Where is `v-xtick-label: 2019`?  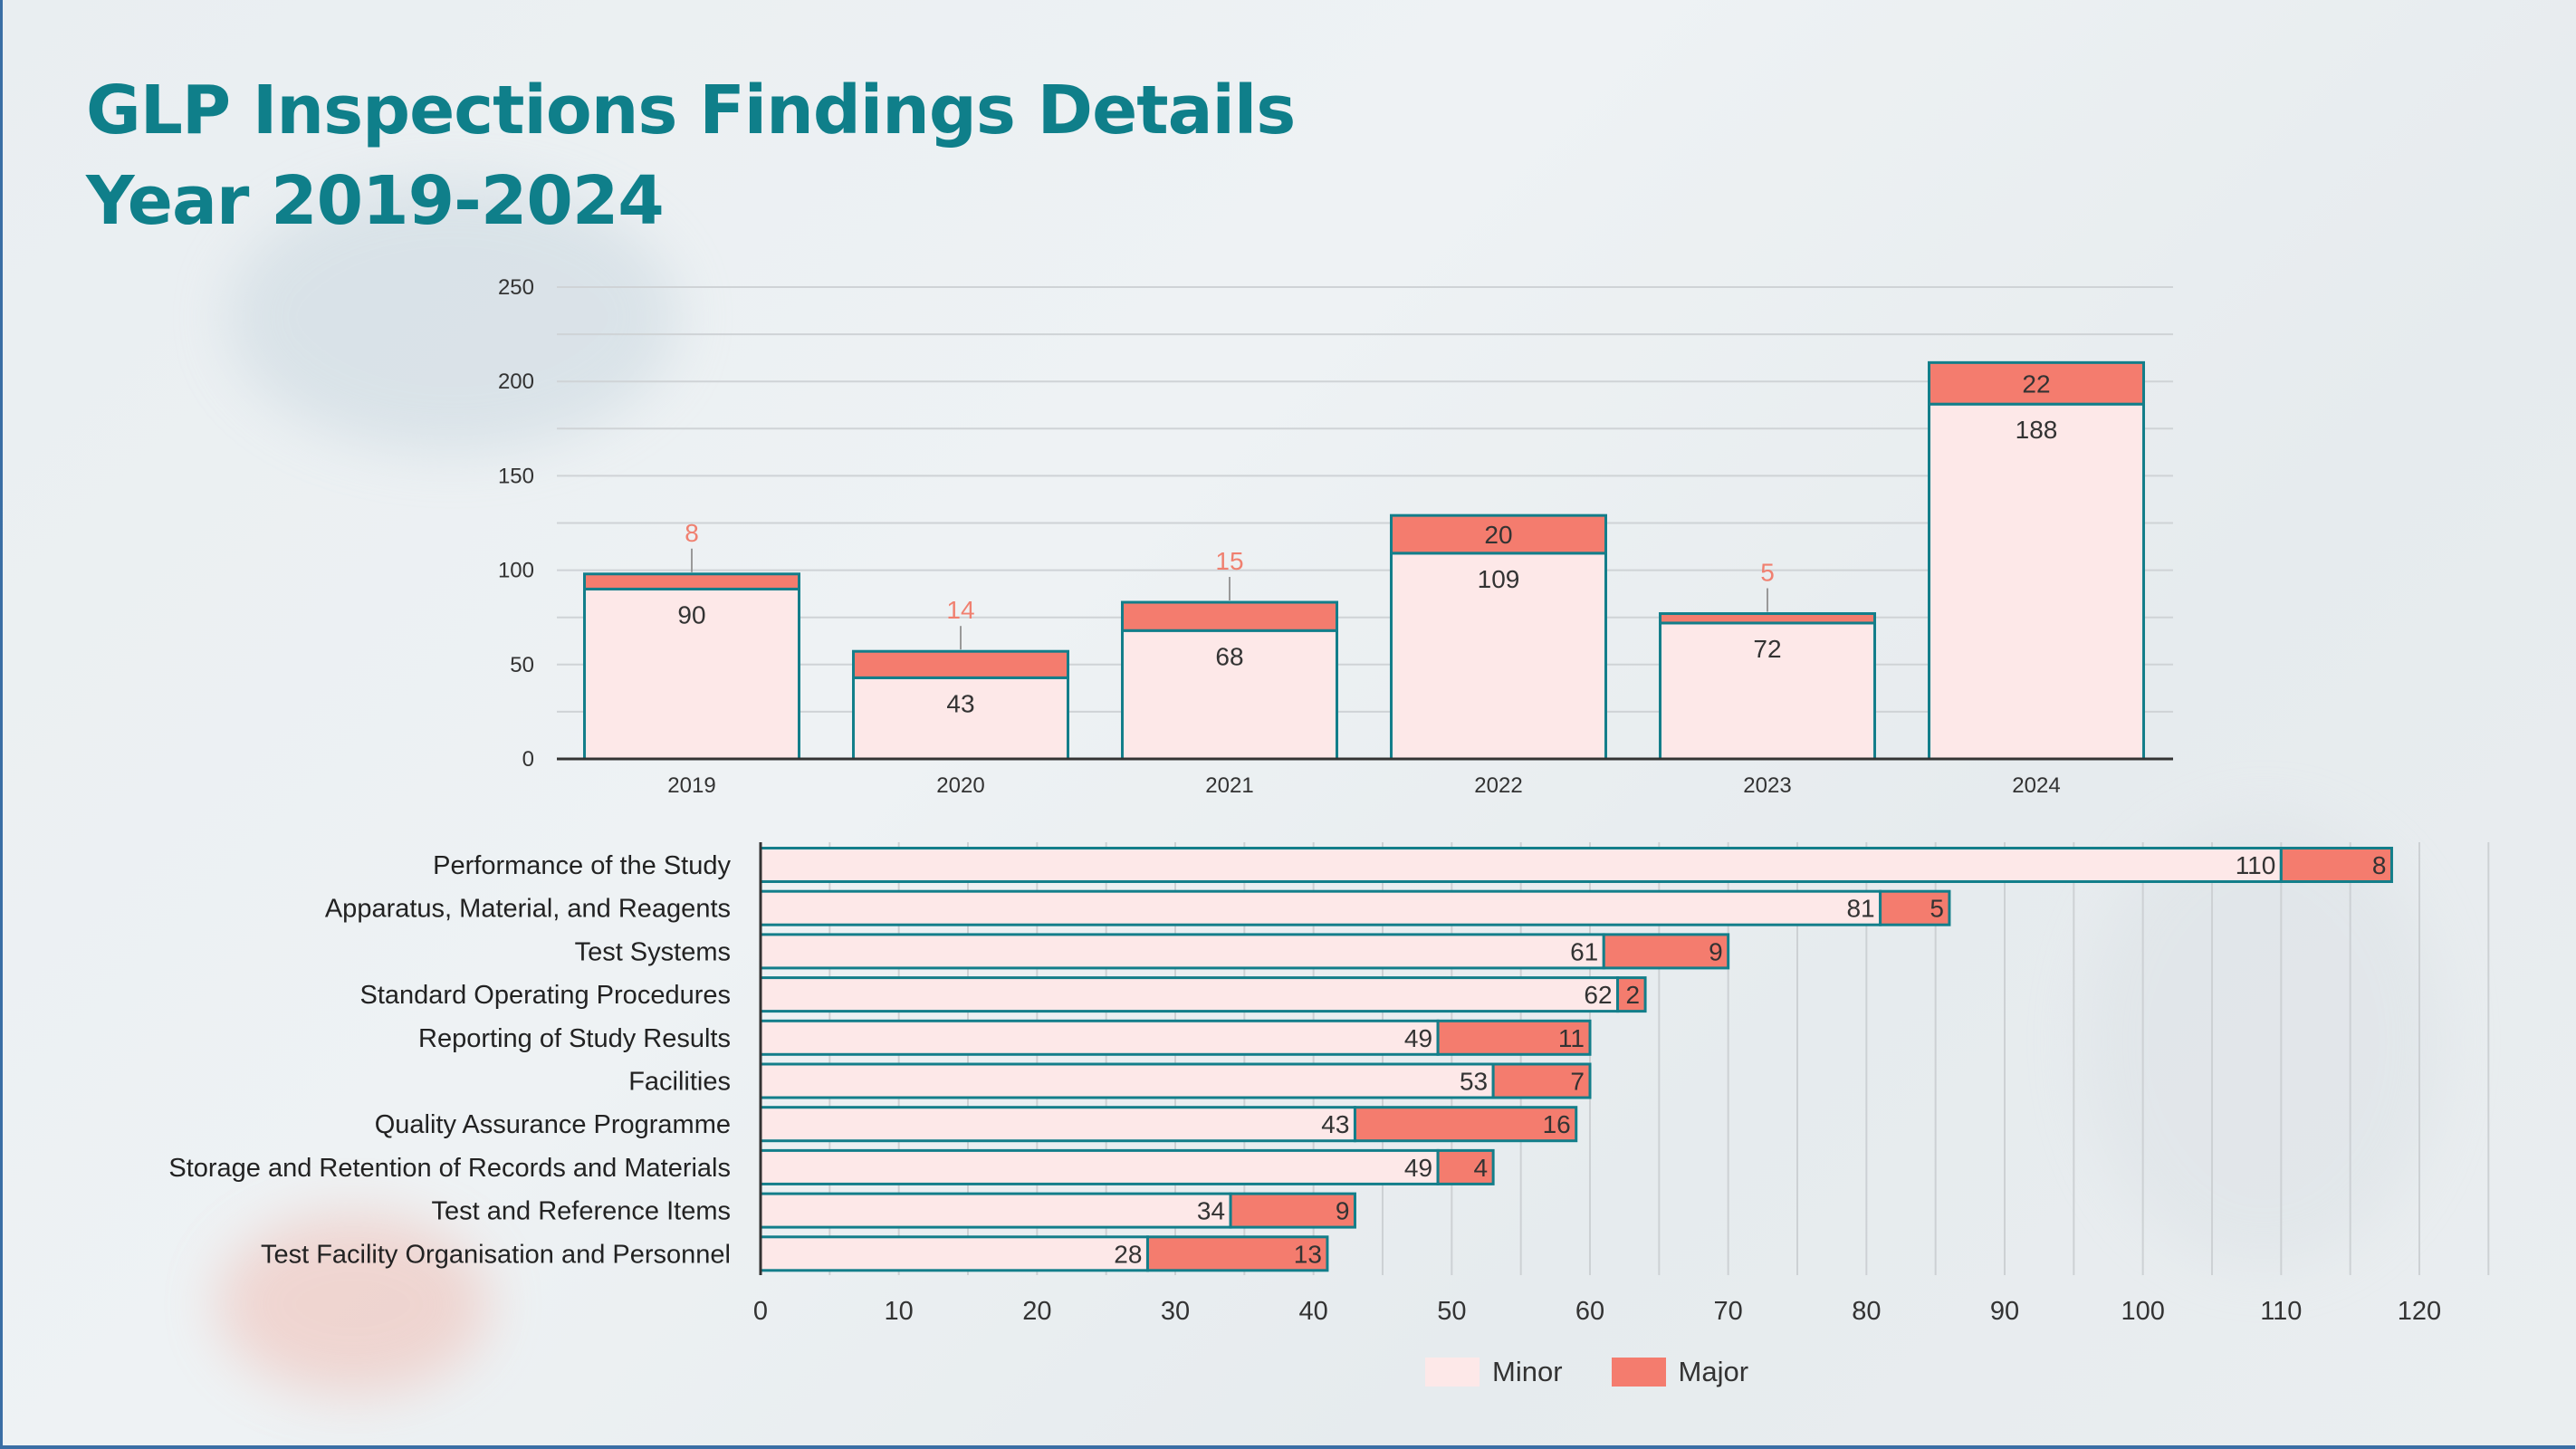
v-xtick-label: 2019 is located at coordinates (691, 785).